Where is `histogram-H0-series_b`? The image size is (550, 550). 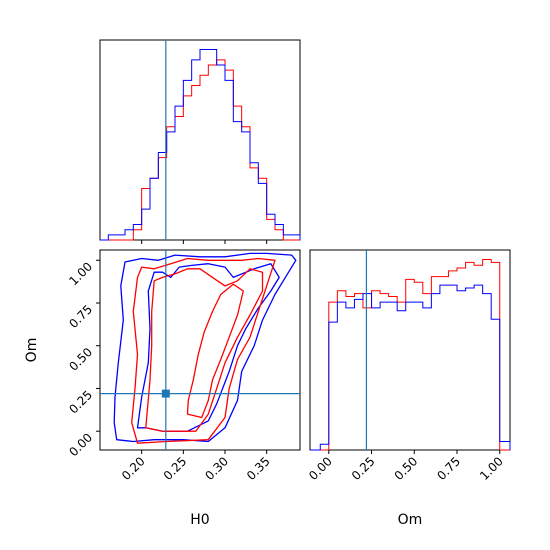 histogram-H0-series_b is located at coordinates (200, 145).